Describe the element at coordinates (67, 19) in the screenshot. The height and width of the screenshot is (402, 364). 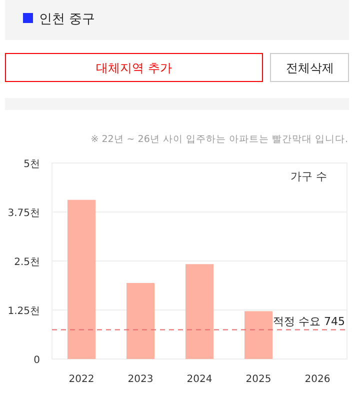
I see `chart-title: 인천 중구` at that location.